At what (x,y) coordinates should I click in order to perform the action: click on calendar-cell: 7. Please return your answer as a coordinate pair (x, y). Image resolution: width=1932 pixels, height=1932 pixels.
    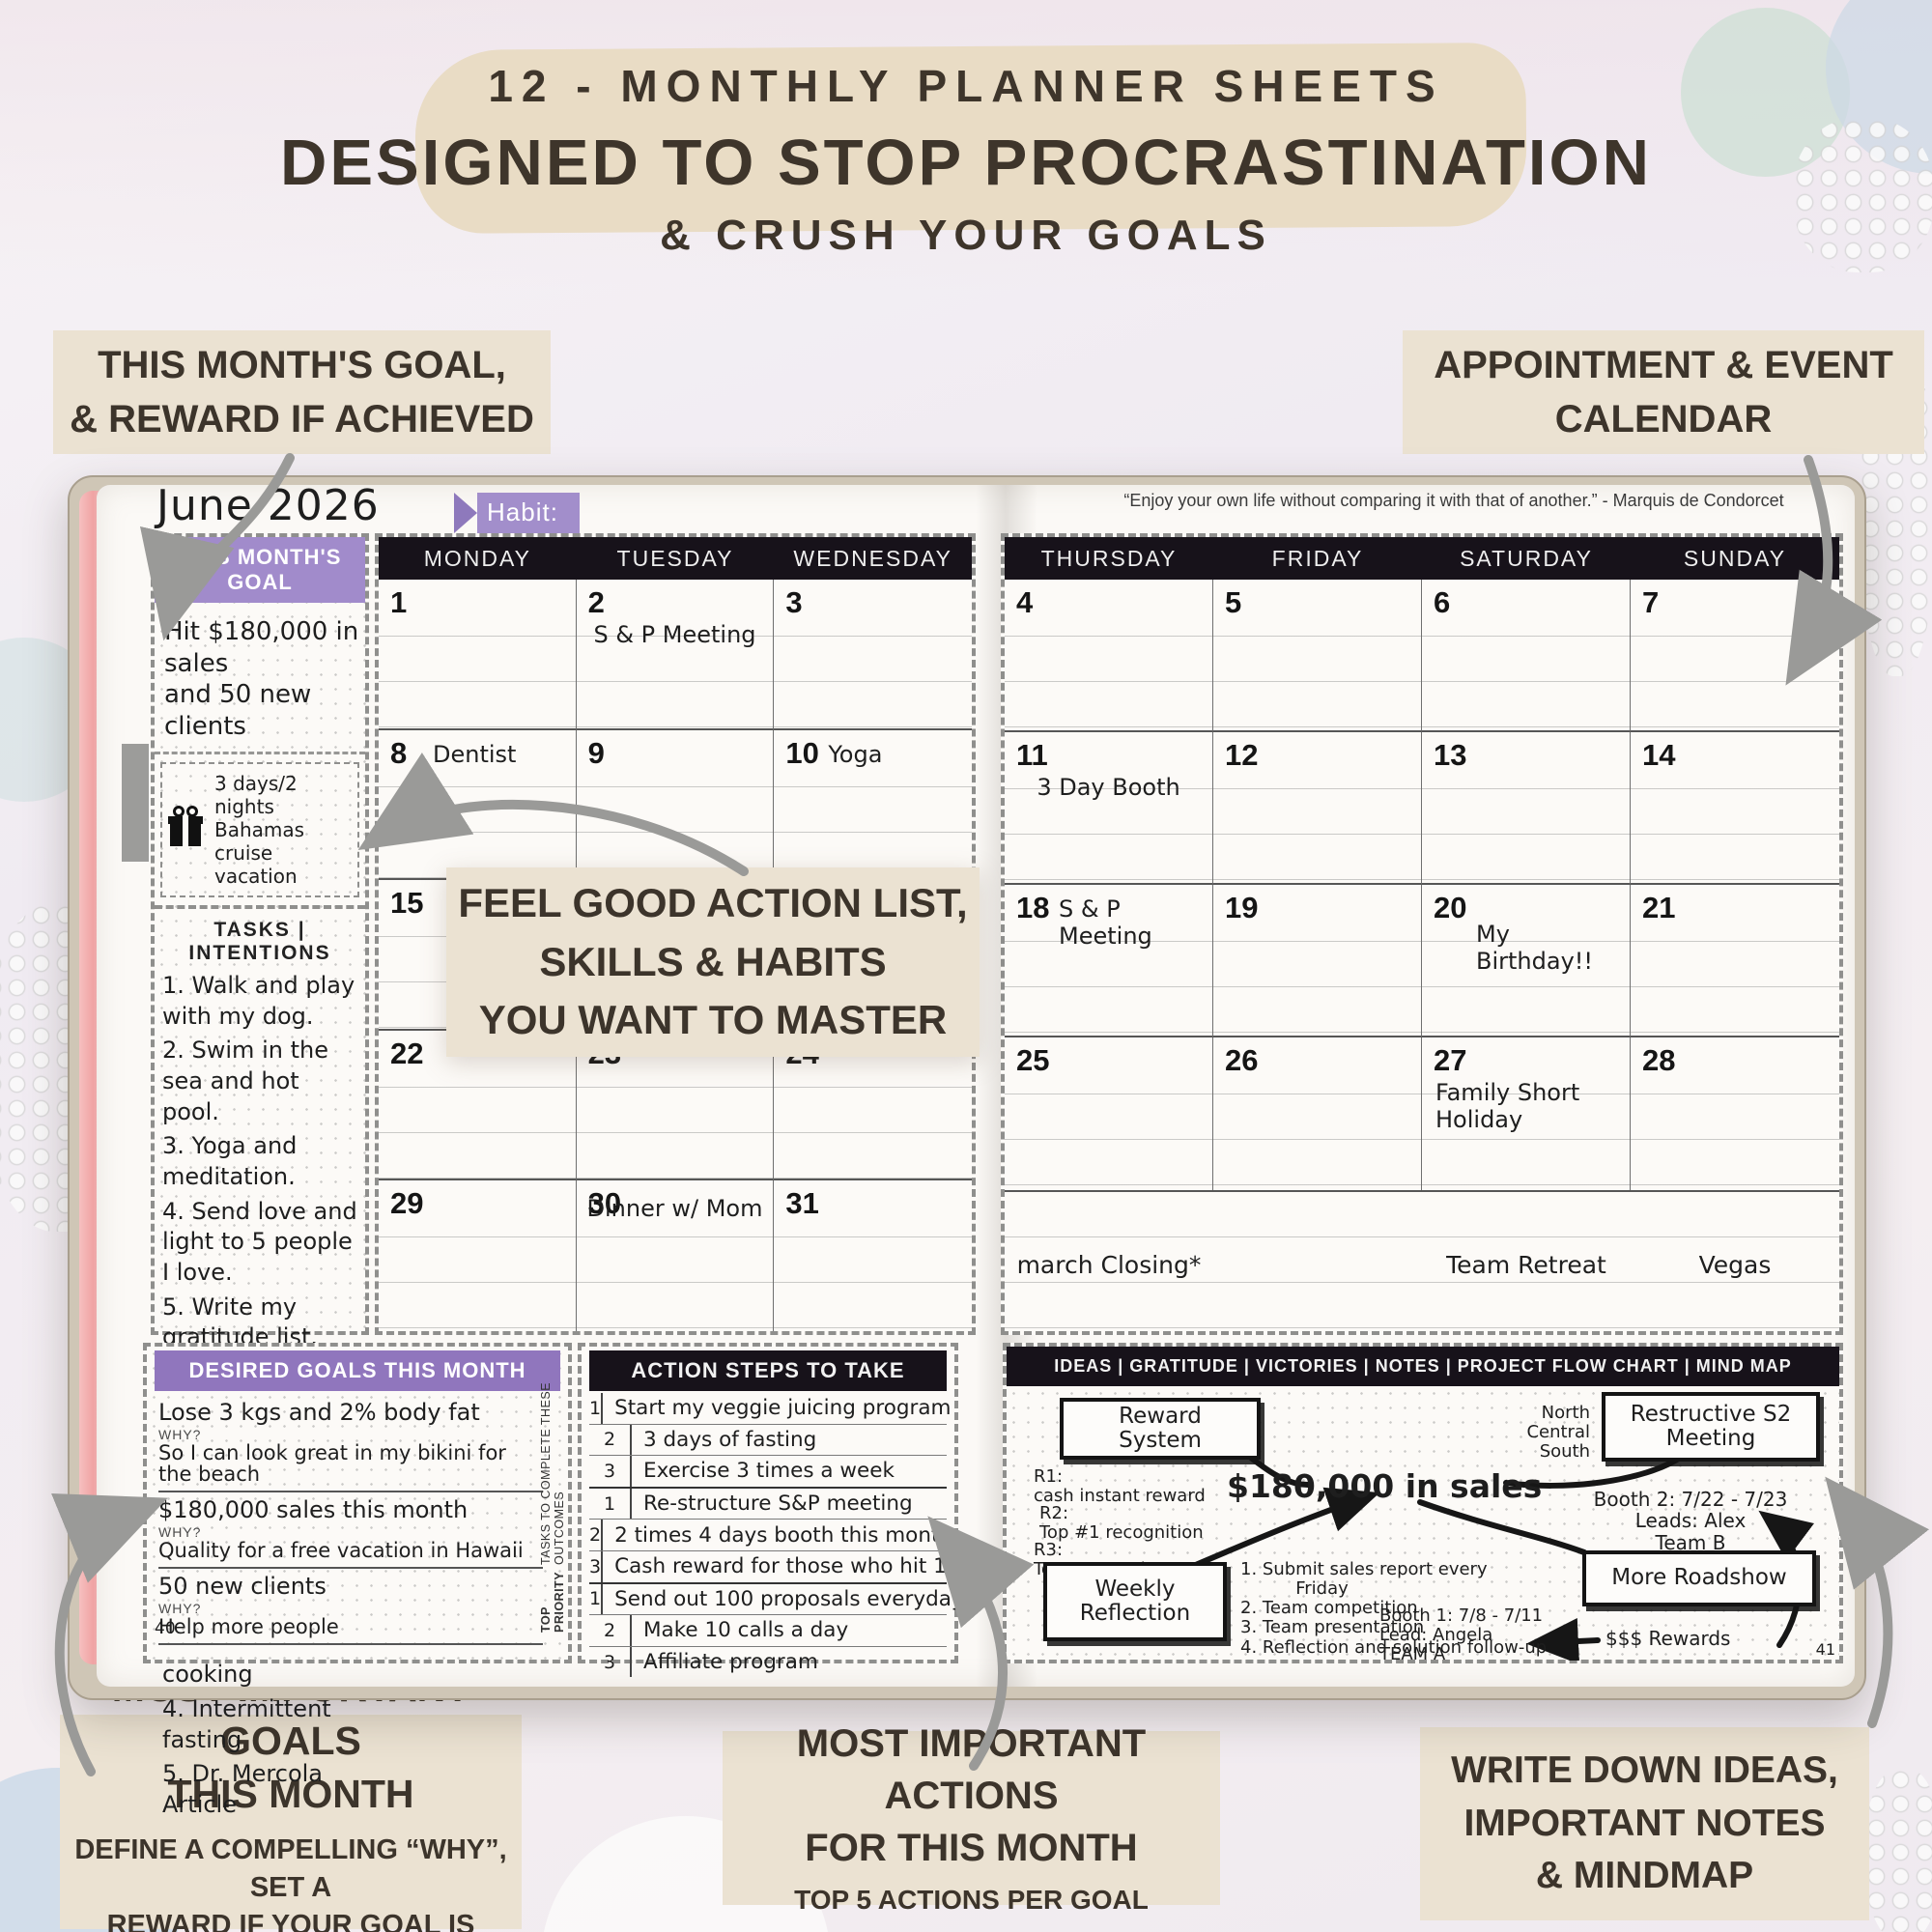
    Looking at the image, I should click on (1735, 656).